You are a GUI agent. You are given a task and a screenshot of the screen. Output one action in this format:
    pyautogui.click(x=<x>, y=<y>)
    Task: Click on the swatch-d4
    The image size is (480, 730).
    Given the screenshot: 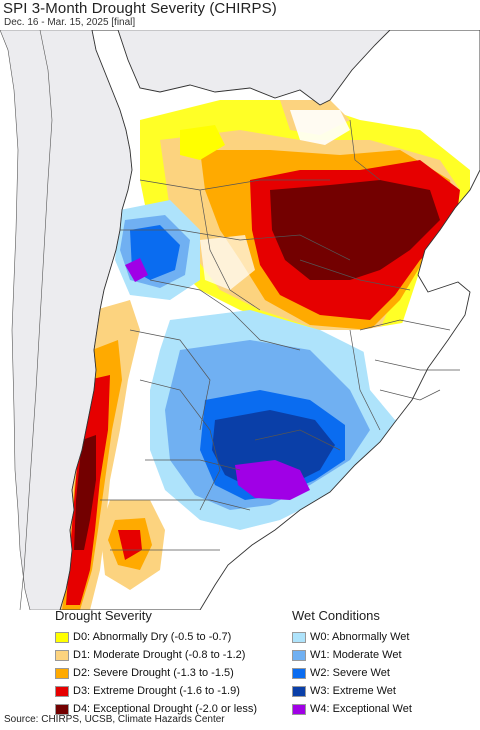 What is the action you would take?
    pyautogui.click(x=62, y=709)
    